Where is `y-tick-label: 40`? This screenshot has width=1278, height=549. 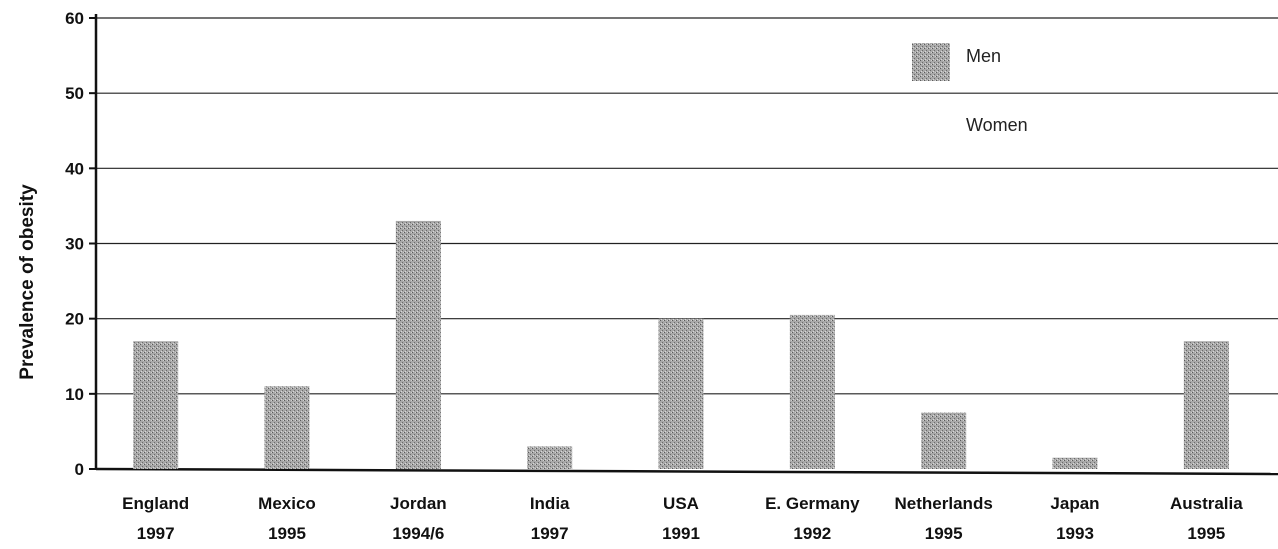 y-tick-label: 40 is located at coordinates (74, 168).